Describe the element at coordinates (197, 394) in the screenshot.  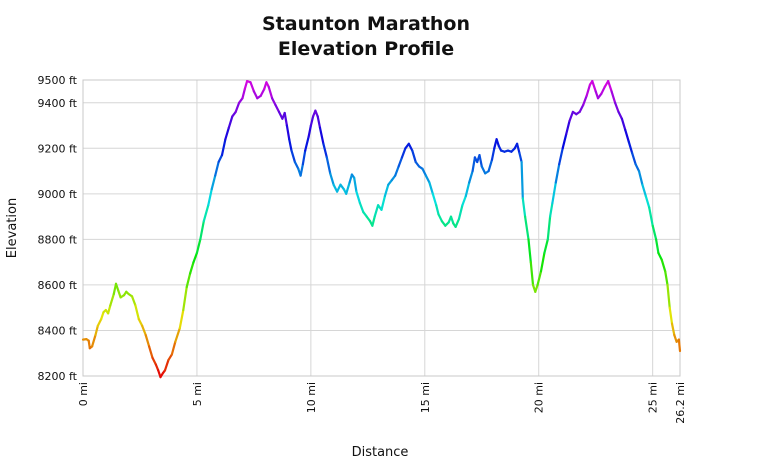
I see `x-tick-label: 5 mi` at that location.